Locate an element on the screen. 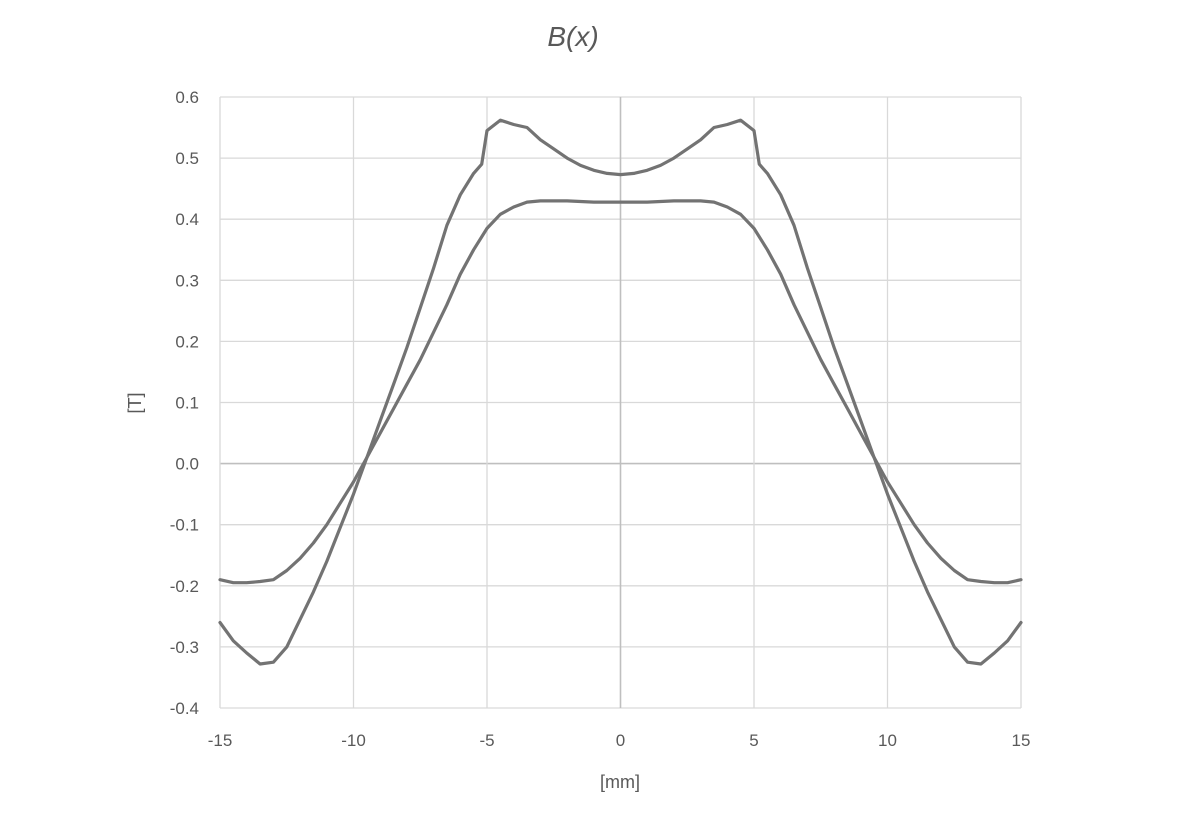 Image resolution: width=1200 pixels, height=816 pixels. y-tick-label: -0.3 is located at coordinates (184, 647).